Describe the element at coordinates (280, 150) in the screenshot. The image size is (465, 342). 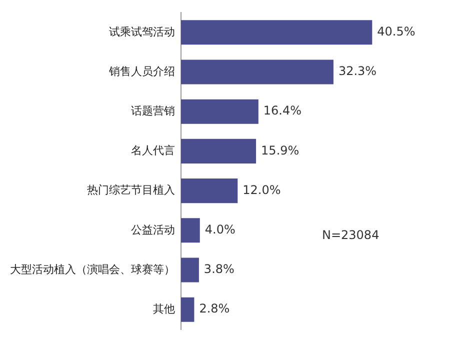
I see `data-label: 15.9%` at that location.